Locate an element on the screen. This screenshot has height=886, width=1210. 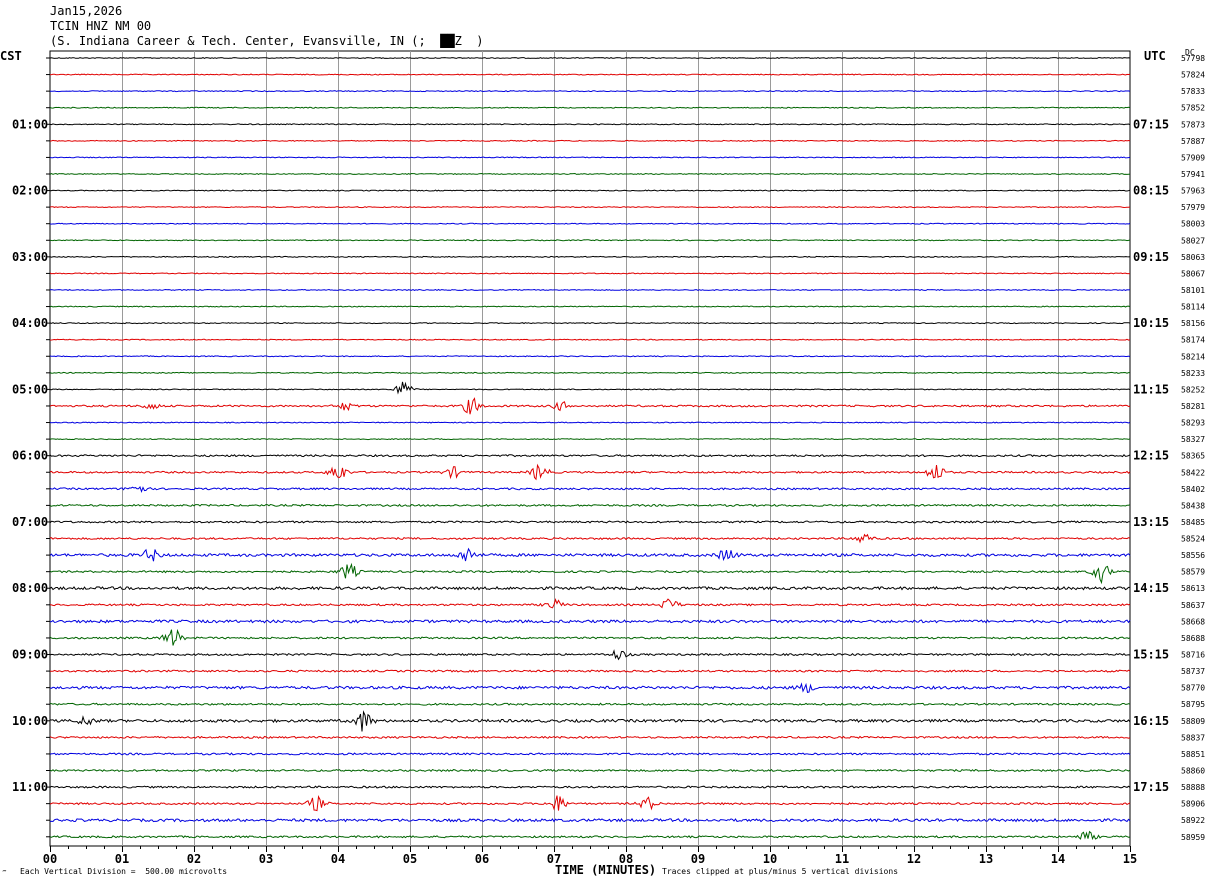
hour-label-right: 10:15 is located at coordinates (1151, 323).